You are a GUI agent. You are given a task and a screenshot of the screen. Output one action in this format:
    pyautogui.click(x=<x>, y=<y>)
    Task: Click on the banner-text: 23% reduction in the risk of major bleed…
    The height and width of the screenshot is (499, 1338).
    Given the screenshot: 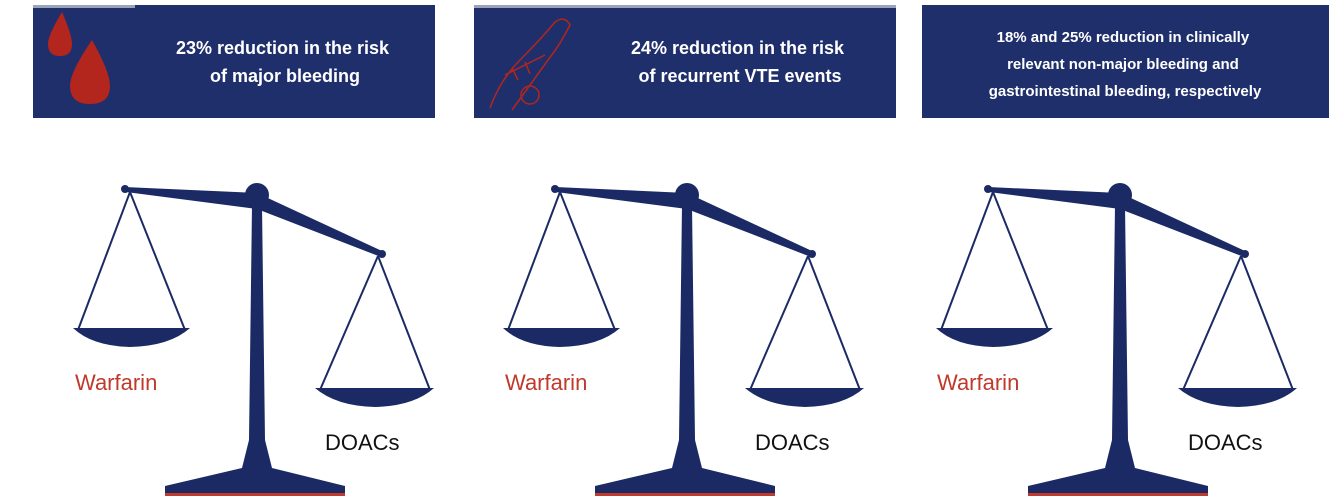 What is the action you would take?
    pyautogui.click(x=285, y=62)
    